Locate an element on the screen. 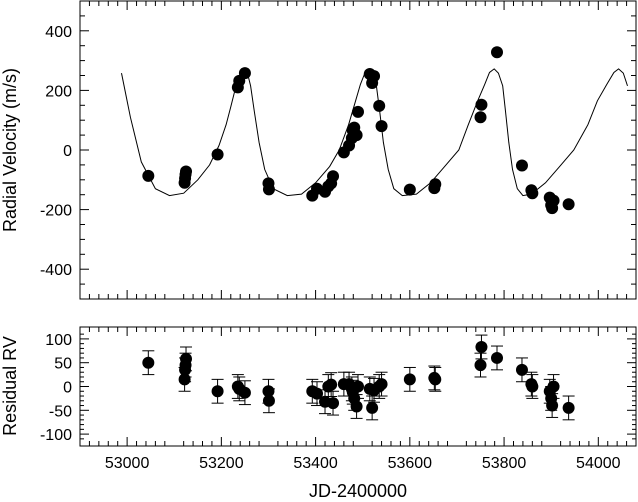 The width and height of the screenshot is (638, 502). y-tick-label: 400 is located at coordinates (58, 32).